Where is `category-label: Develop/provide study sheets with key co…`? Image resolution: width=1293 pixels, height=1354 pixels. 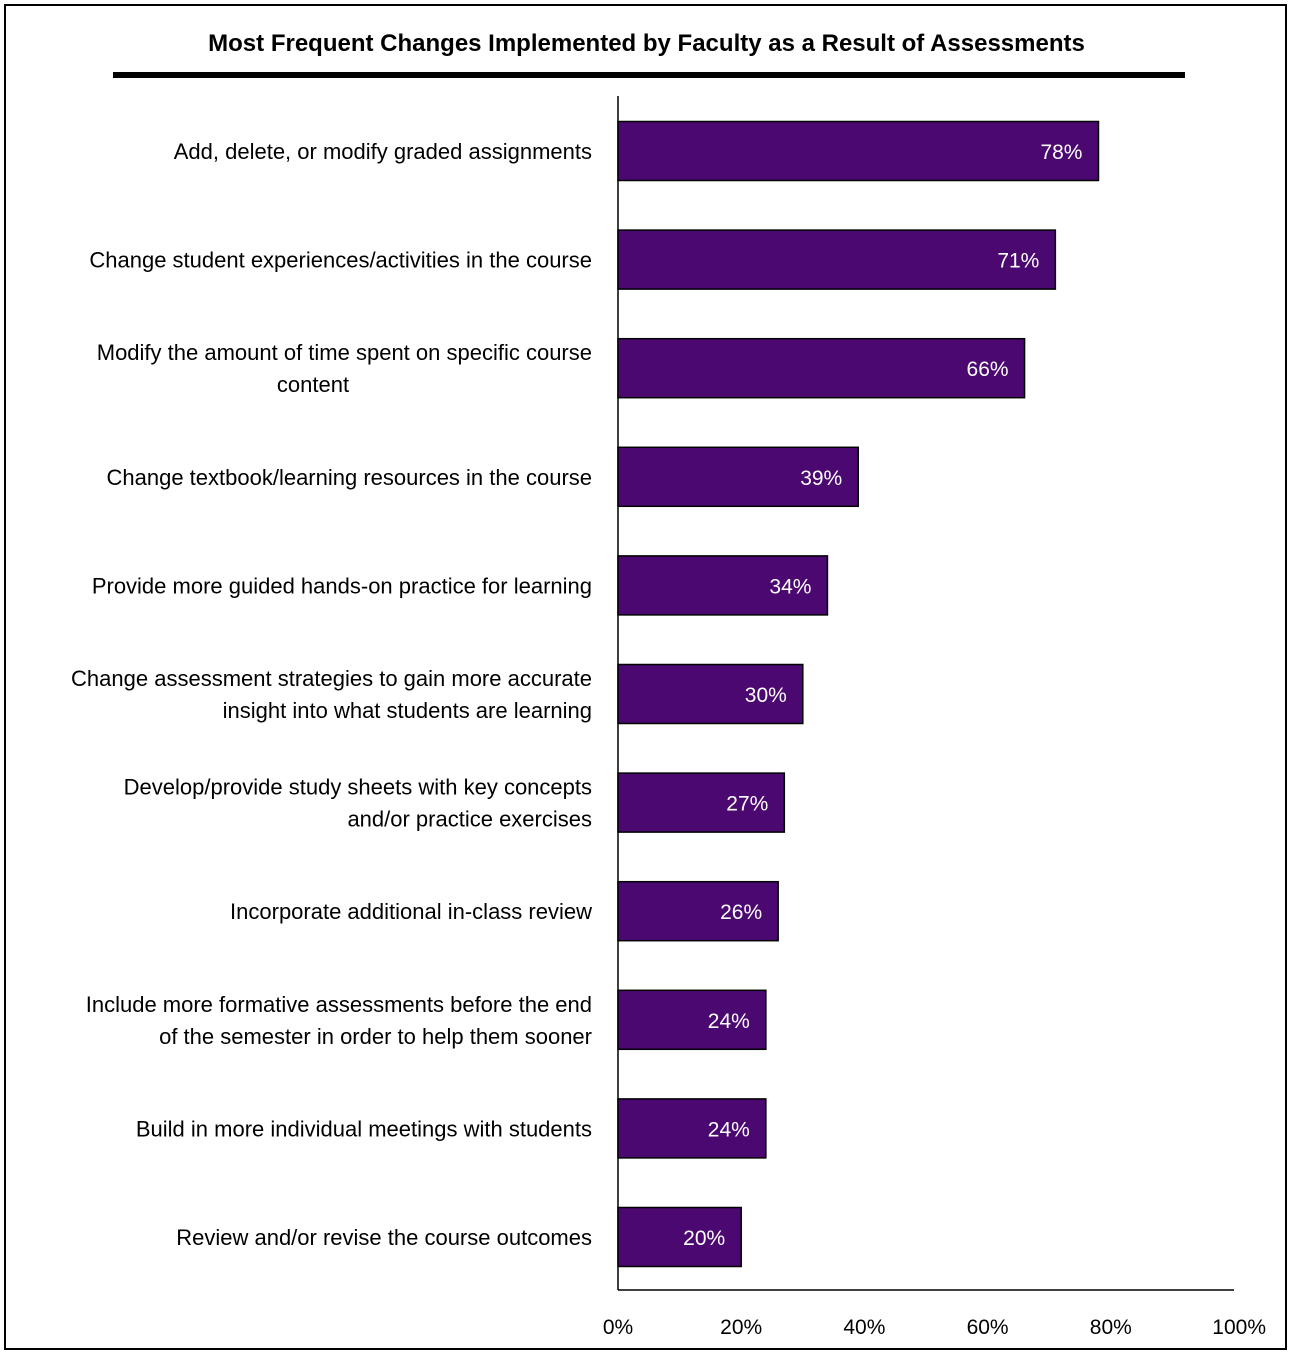
category-label: Develop/provide study sheets with key co… is located at coordinates (358, 803).